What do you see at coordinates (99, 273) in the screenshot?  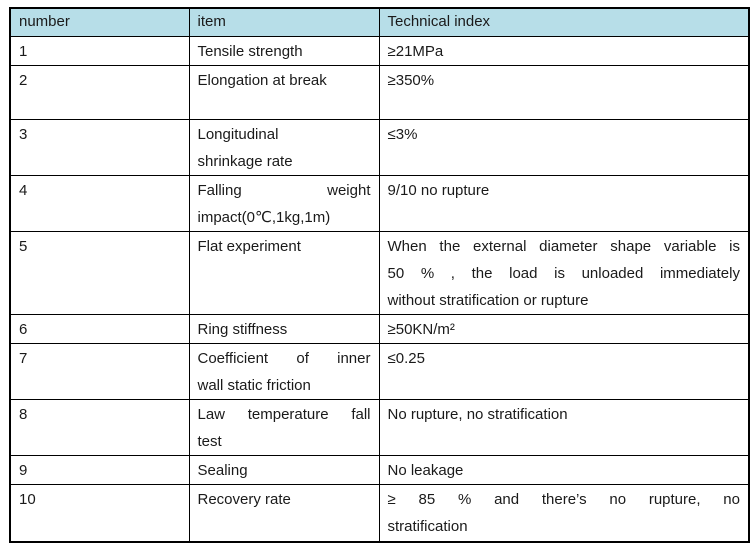 I see `cell-number: 5` at bounding box center [99, 273].